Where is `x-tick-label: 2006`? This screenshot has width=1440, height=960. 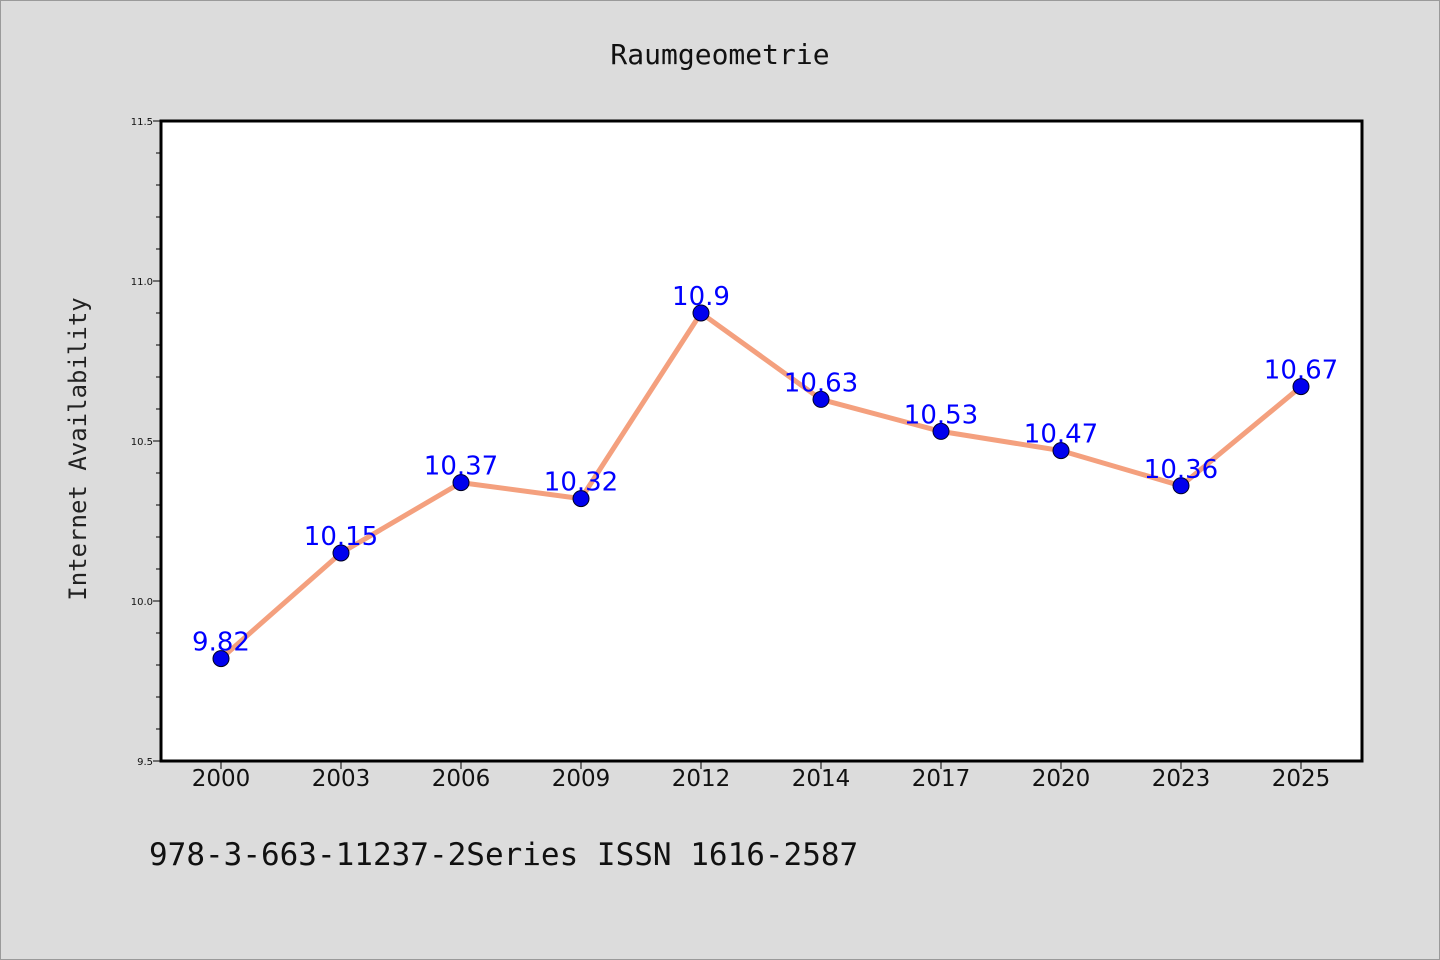
x-tick-label: 2006 is located at coordinates (461, 779).